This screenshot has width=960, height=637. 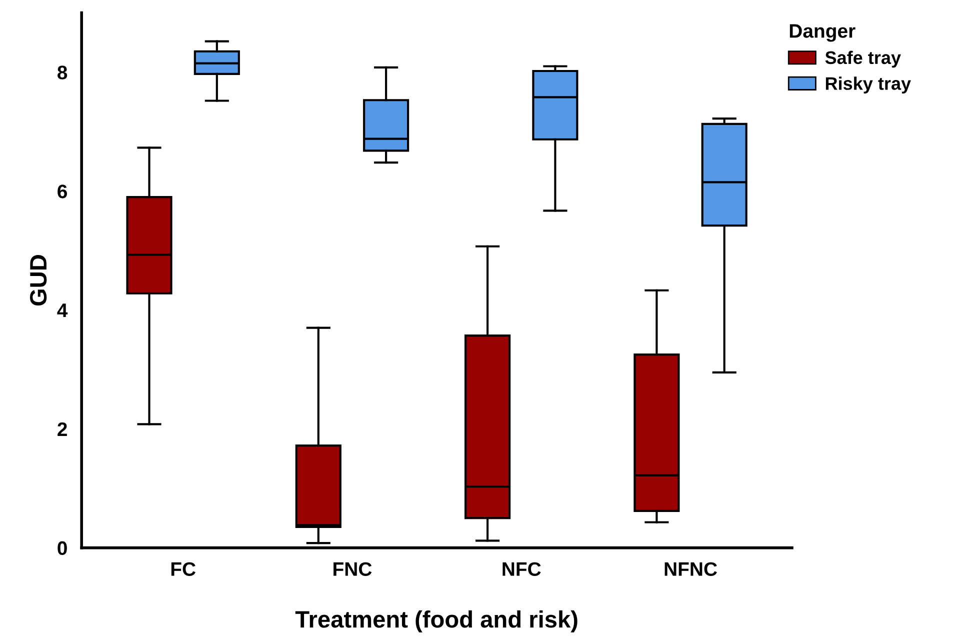 What do you see at coordinates (62, 548) in the screenshot?
I see `y-tick-label: 0` at bounding box center [62, 548].